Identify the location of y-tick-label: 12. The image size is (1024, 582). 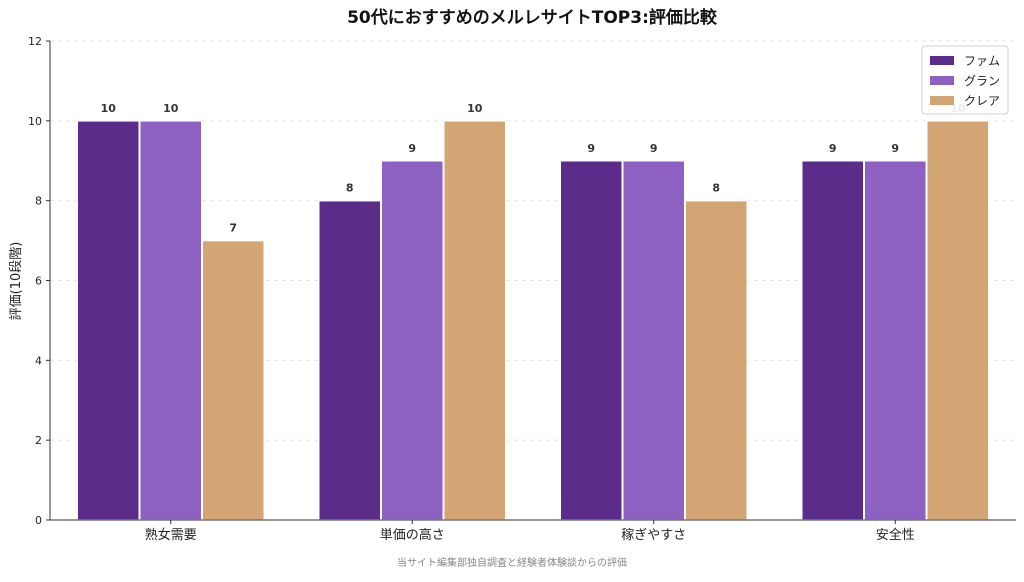
(35, 41).